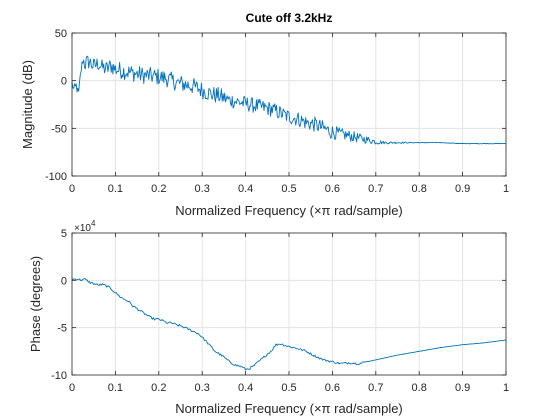 The image size is (560, 420). What do you see at coordinates (332, 388) in the screenshot?
I see `phase-x-tick-label: 0.6` at bounding box center [332, 388].